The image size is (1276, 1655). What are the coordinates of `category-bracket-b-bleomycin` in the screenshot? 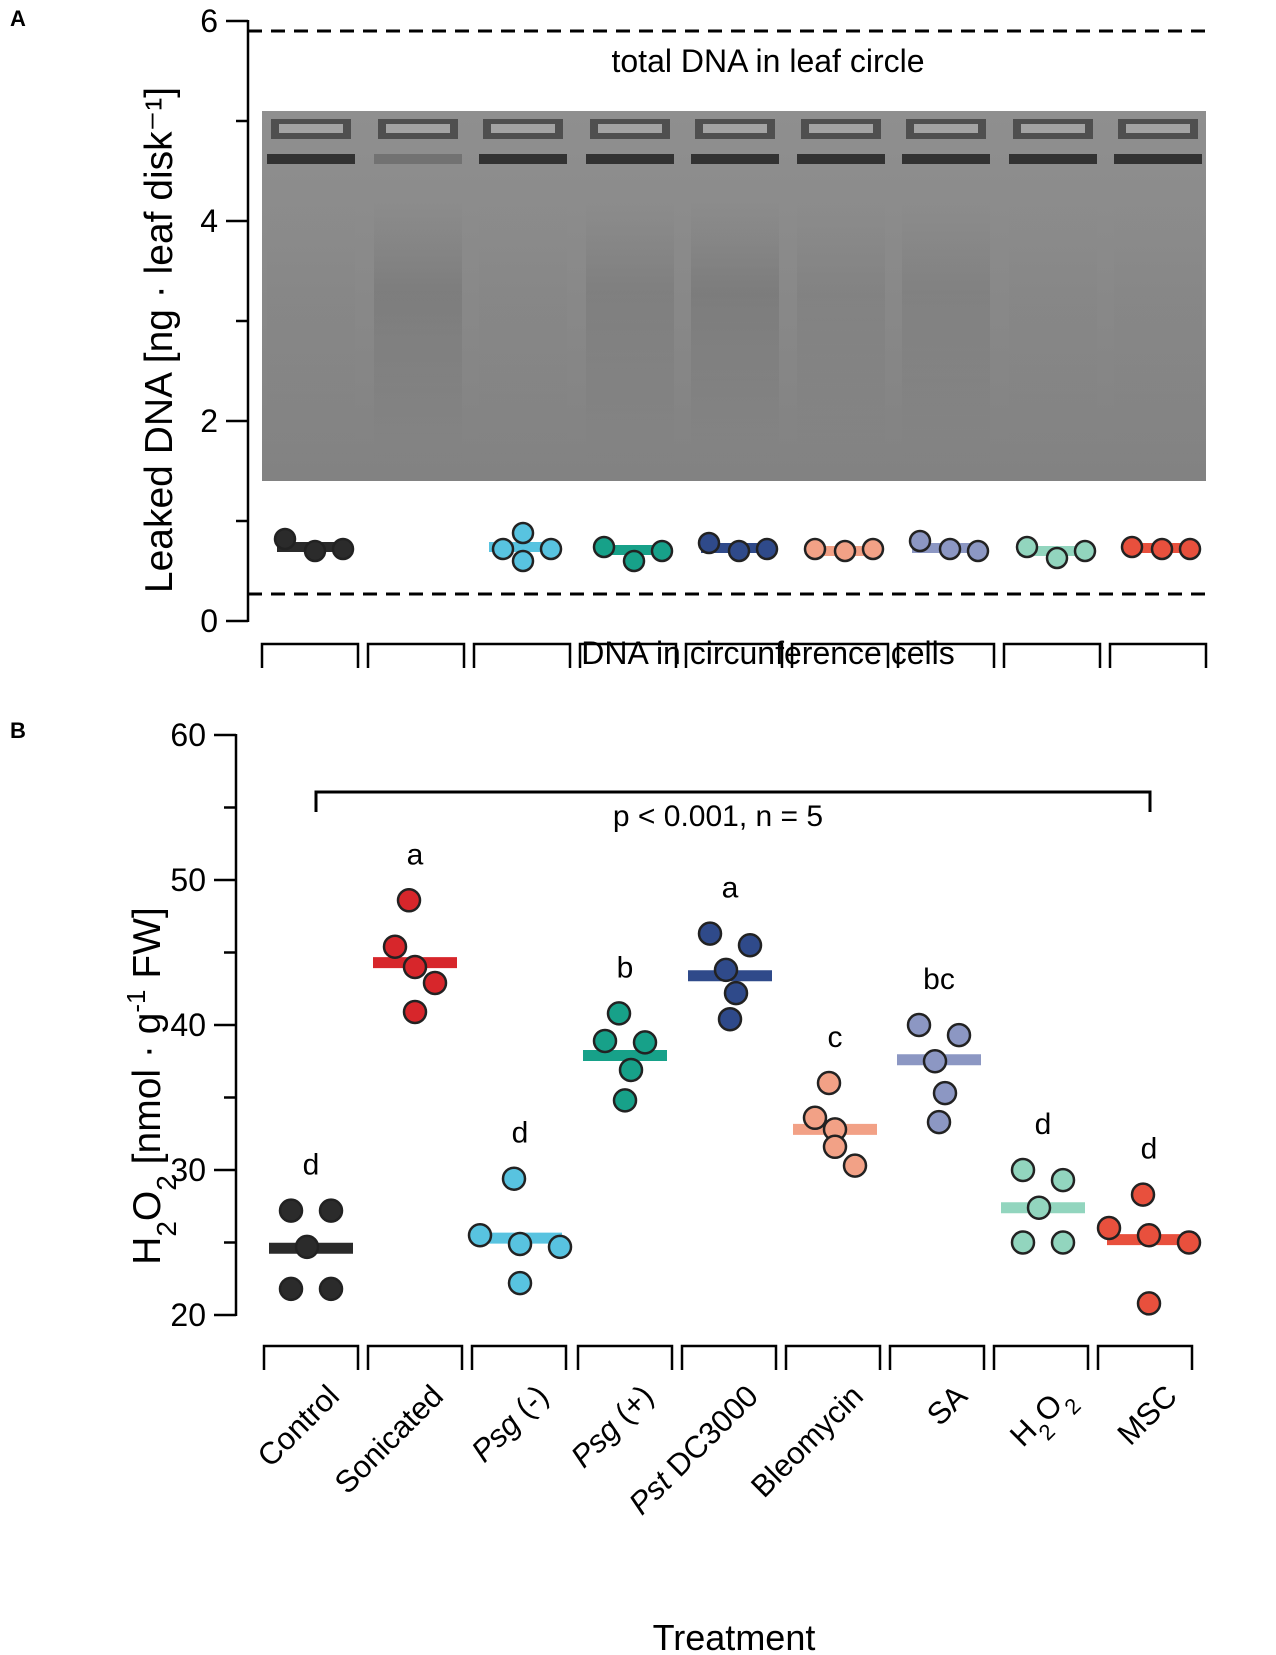 It's located at (833, 1357).